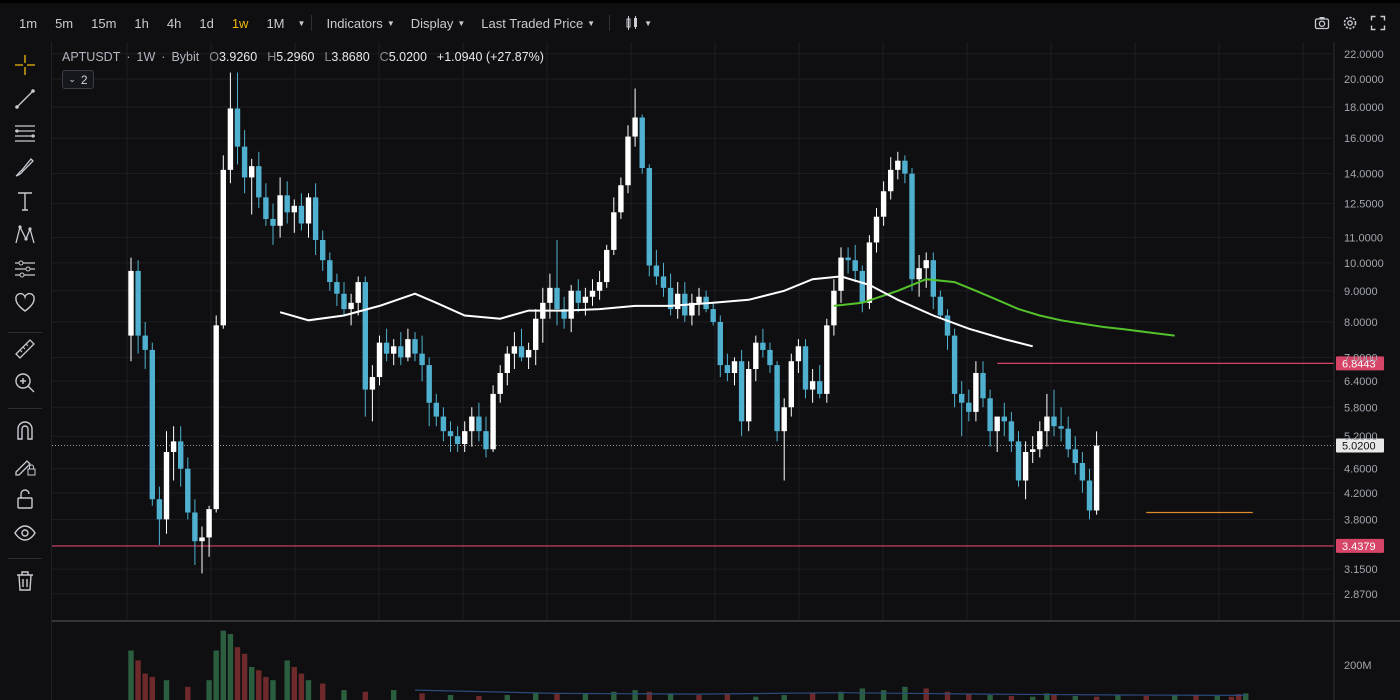 This screenshot has height=700, width=1400. I want to click on lock-drawing-tool, so click(25, 465).